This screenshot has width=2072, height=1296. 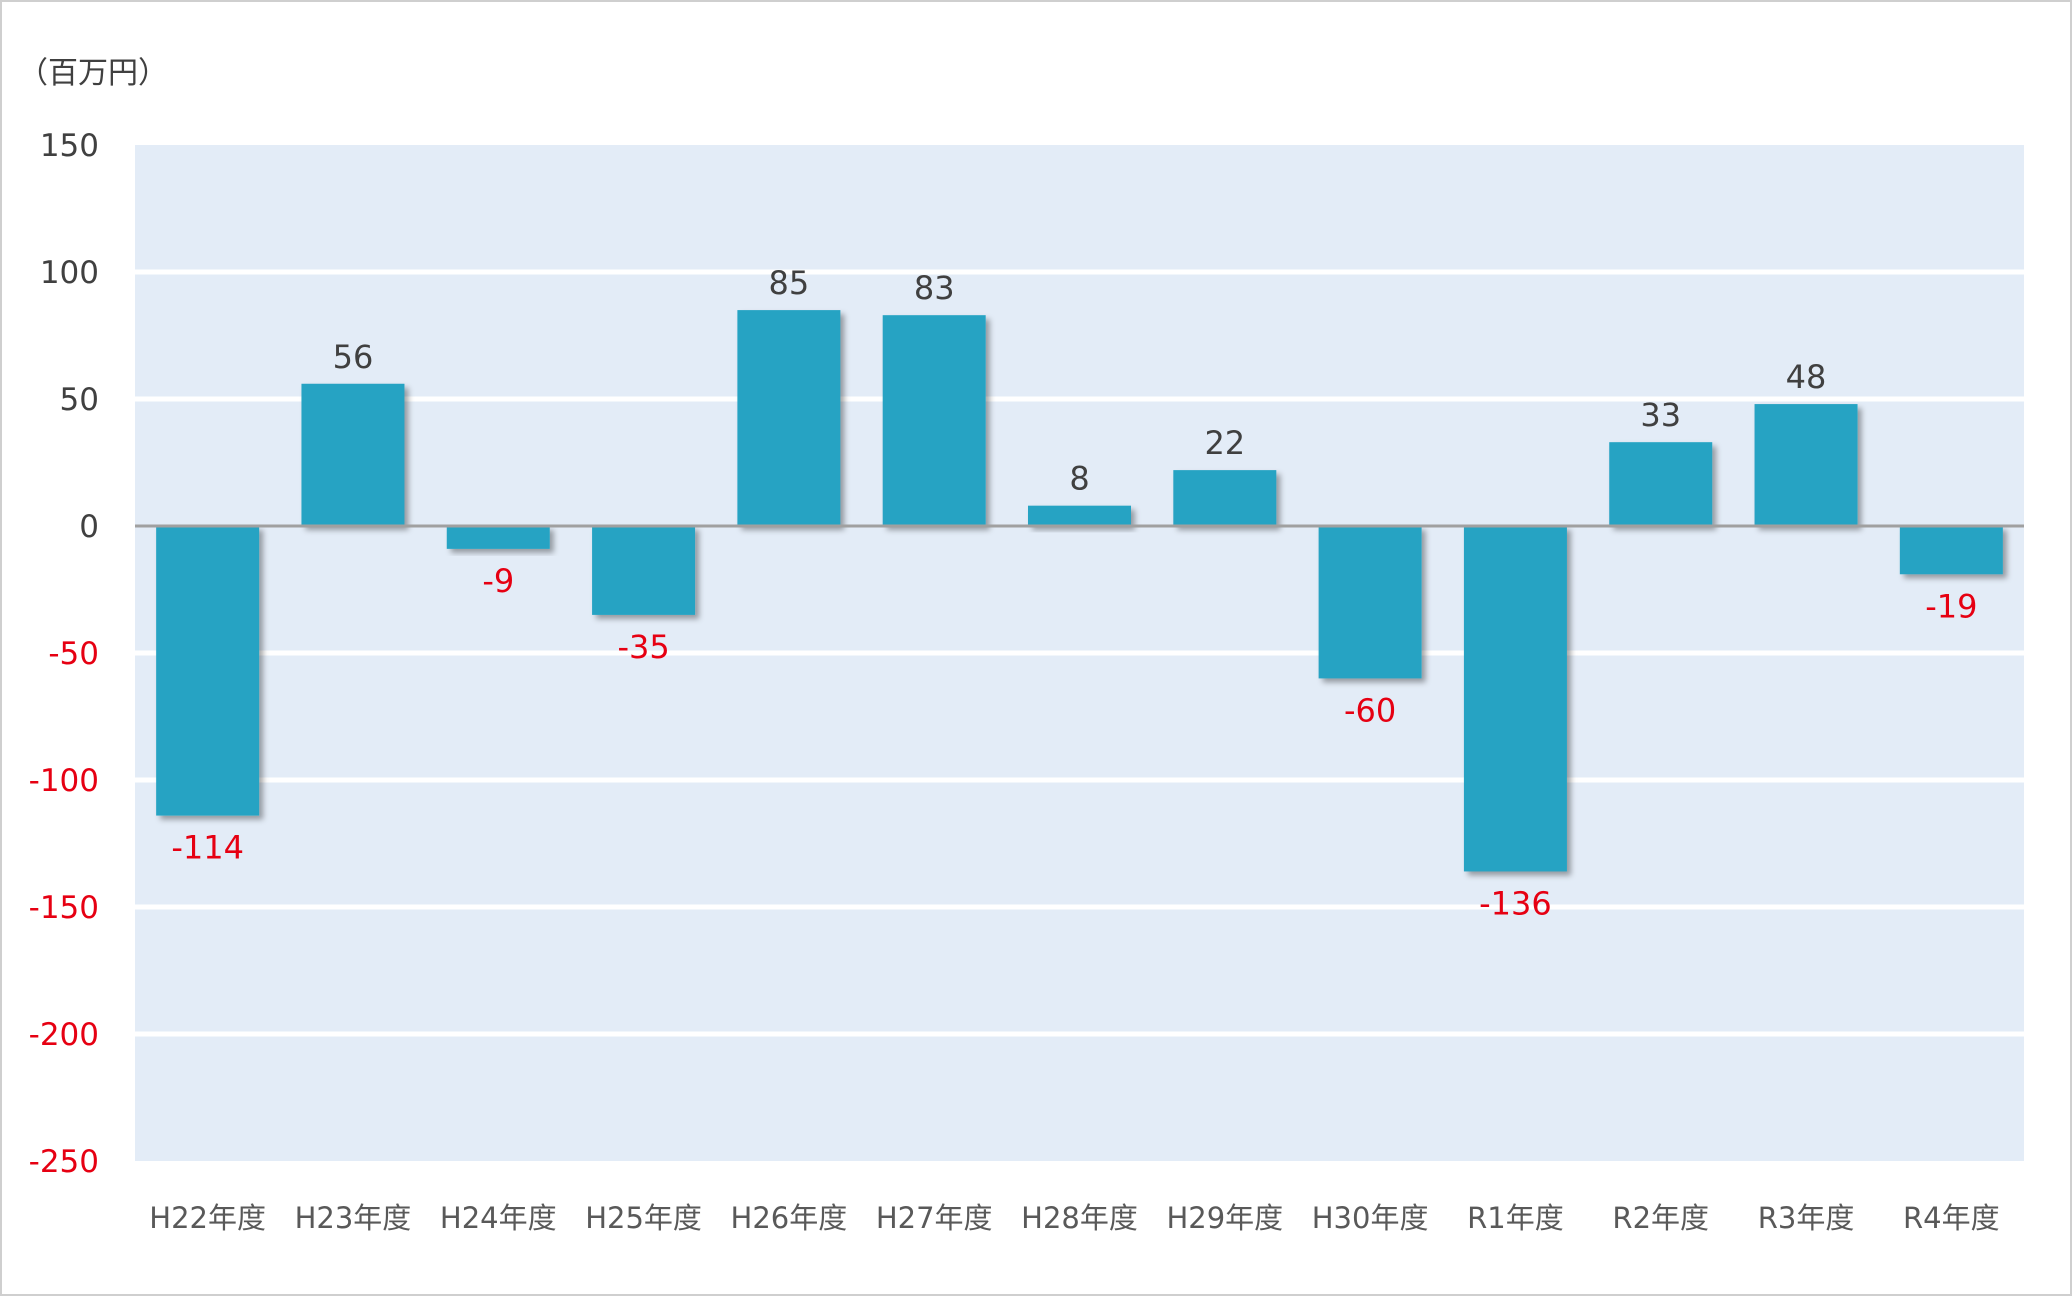 I want to click on x-tick-label: R3年度, so click(x=1806, y=1218).